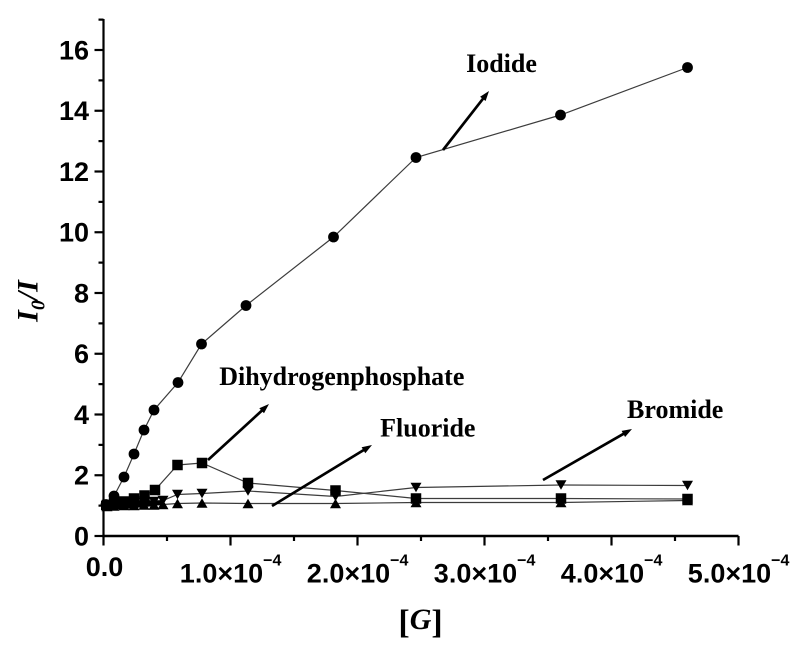 This screenshot has width=800, height=649. Describe the element at coordinates (420, 622) in the screenshot. I see `svg-text: [G]` at that location.